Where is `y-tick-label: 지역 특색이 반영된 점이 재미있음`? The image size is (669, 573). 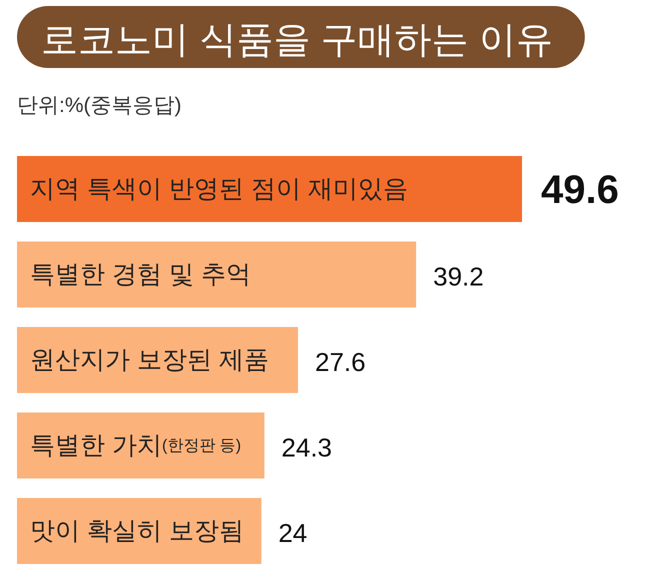
y-tick-label: 지역 특색이 반영된 점이 재미있음 is located at coordinates (219, 189).